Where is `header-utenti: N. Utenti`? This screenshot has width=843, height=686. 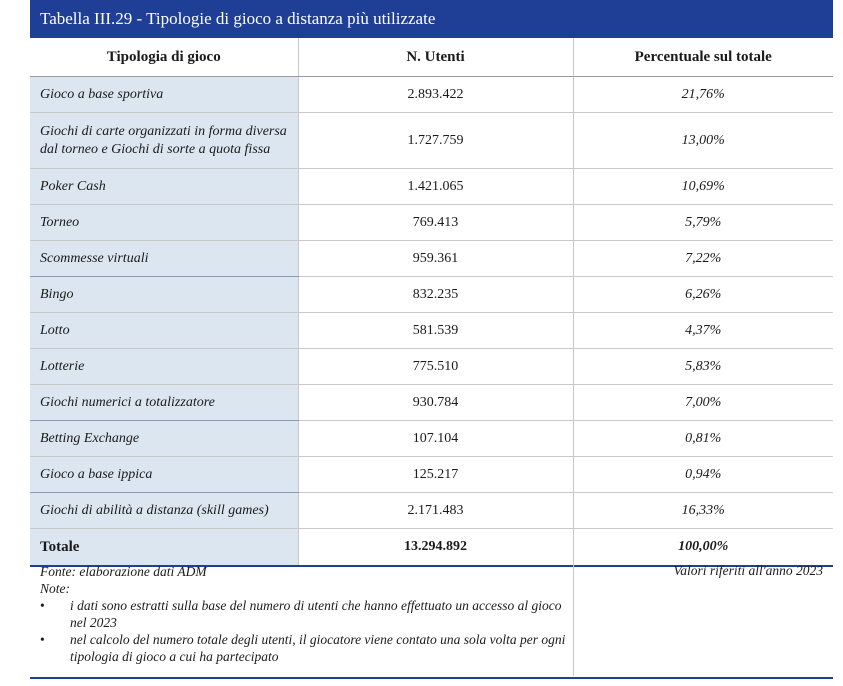 header-utenti: N. Utenti is located at coordinates (435, 57).